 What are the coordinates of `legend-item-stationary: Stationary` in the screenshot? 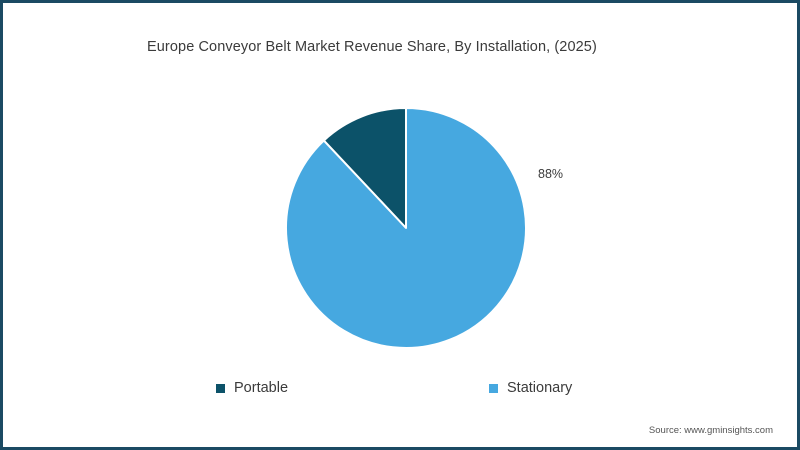 It's located at (530, 388).